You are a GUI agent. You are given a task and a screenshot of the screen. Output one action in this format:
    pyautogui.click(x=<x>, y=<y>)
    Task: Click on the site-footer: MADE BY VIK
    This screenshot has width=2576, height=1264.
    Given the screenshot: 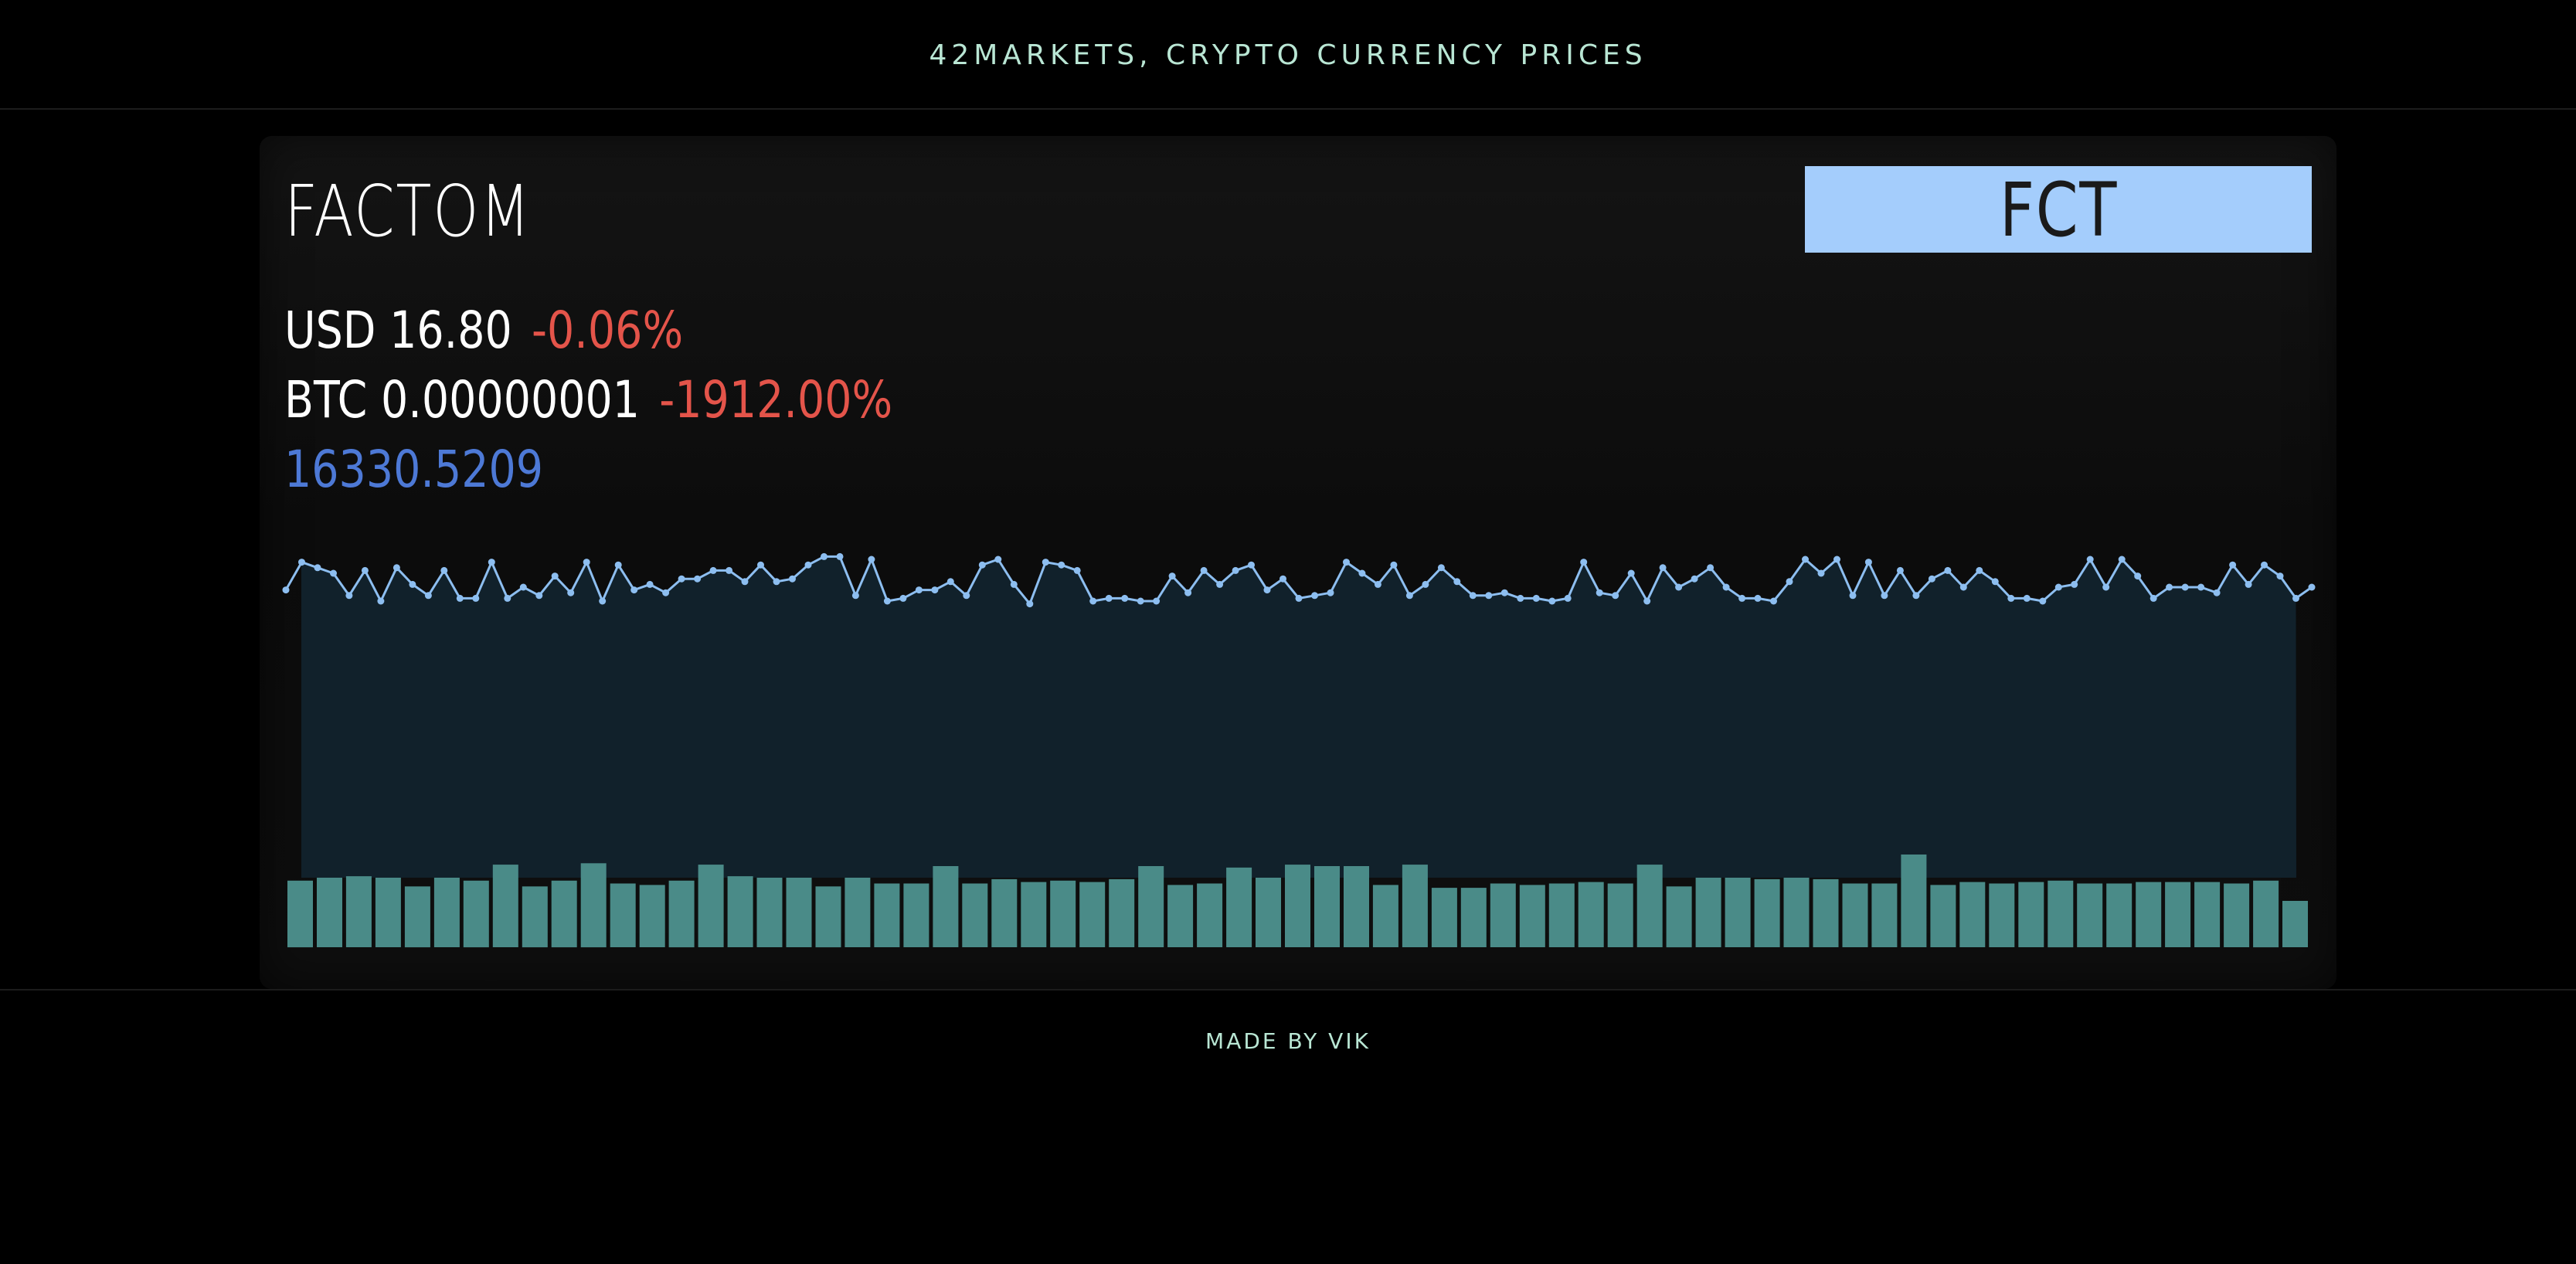 What is the action you would take?
    pyautogui.click(x=1288, y=1035)
    